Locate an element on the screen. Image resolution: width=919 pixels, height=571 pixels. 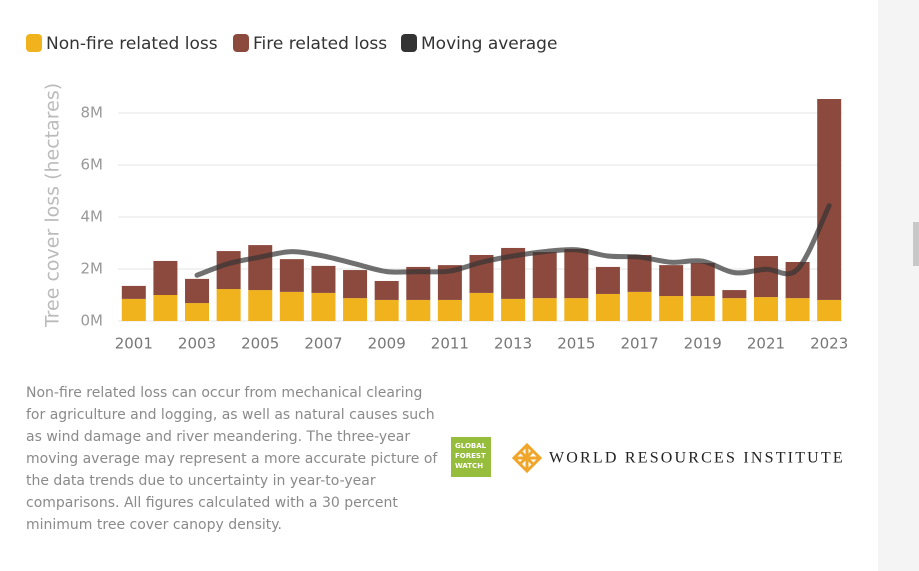
x-tick-label: 2021 is located at coordinates (766, 344).